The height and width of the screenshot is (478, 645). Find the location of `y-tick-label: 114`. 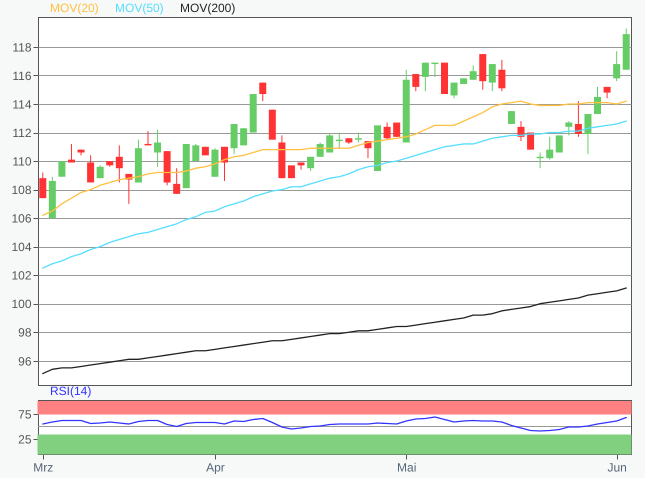

y-tick-label: 114 is located at coordinates (22, 105).